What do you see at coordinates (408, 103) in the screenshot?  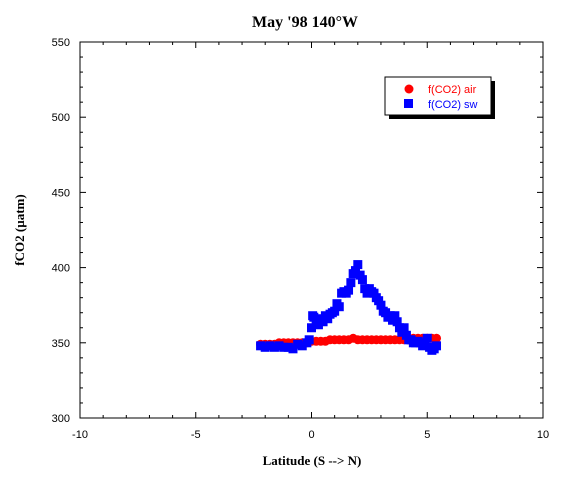 I see `legend-marker-sw` at bounding box center [408, 103].